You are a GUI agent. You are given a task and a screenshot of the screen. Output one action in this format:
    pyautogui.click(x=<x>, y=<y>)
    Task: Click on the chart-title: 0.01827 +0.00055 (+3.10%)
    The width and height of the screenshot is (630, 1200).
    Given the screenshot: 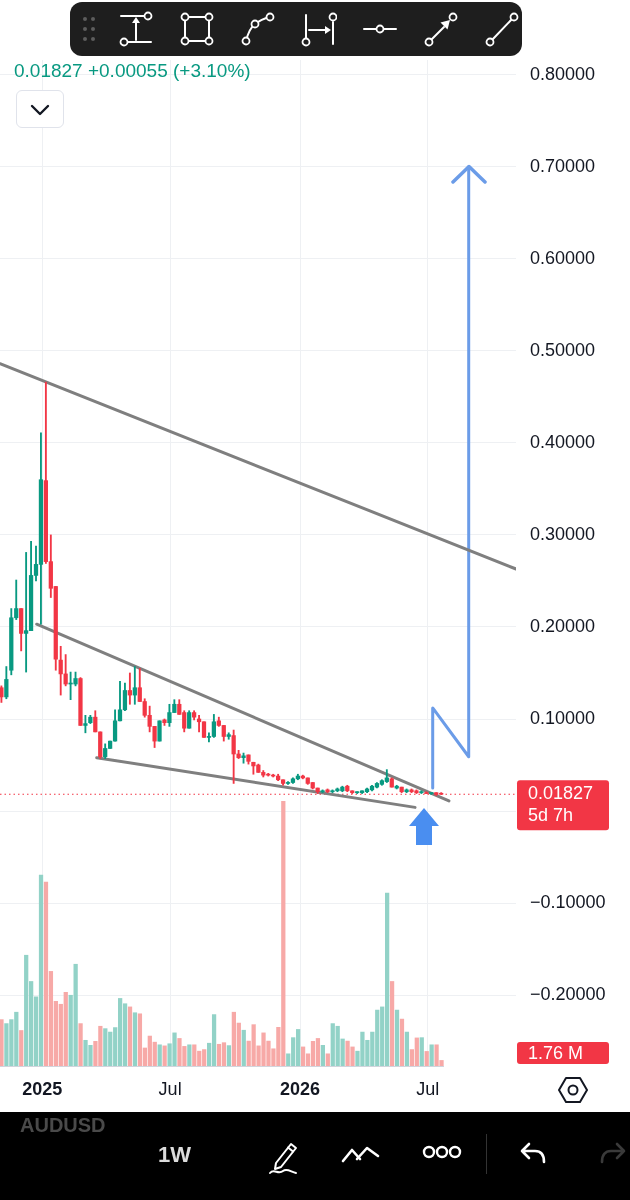 What is the action you would take?
    pyautogui.click(x=132, y=71)
    